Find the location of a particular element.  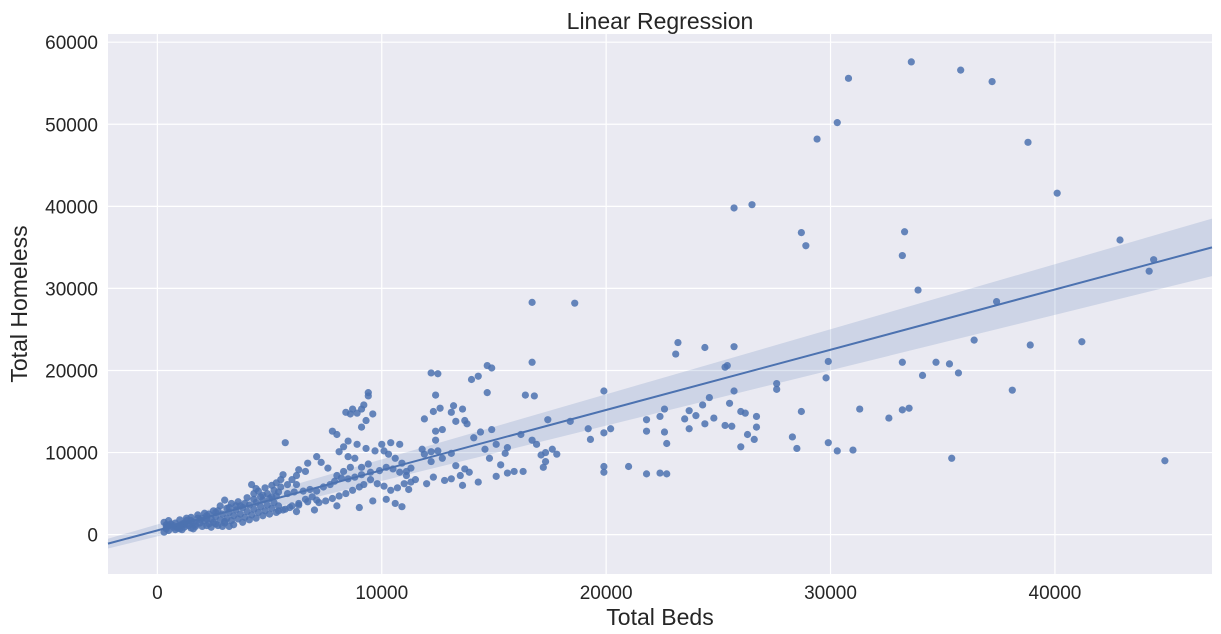

x-tick-label: 0 is located at coordinates (157, 593).